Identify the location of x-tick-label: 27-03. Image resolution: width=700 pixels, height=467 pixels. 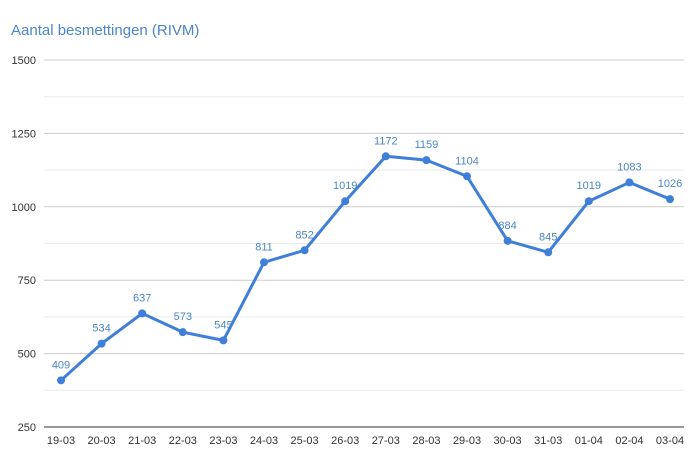
(386, 441).